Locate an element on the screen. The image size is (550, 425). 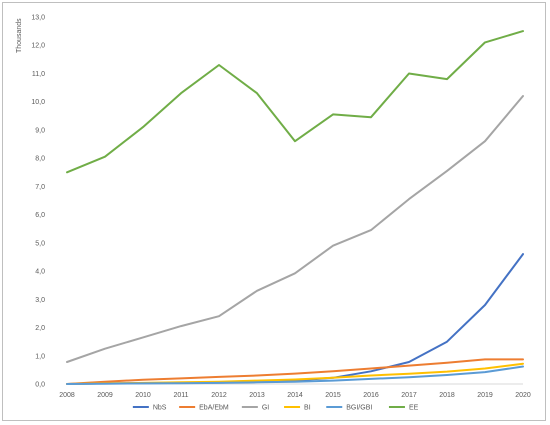
y-tick-label: 13,0 is located at coordinates (38, 18).